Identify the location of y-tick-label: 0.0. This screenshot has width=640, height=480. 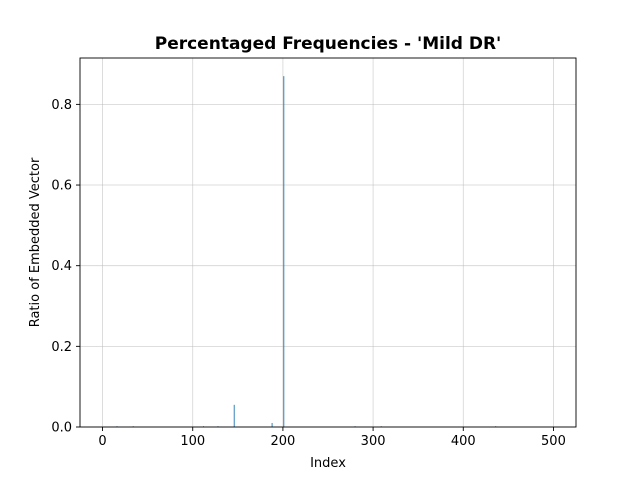
(61, 428).